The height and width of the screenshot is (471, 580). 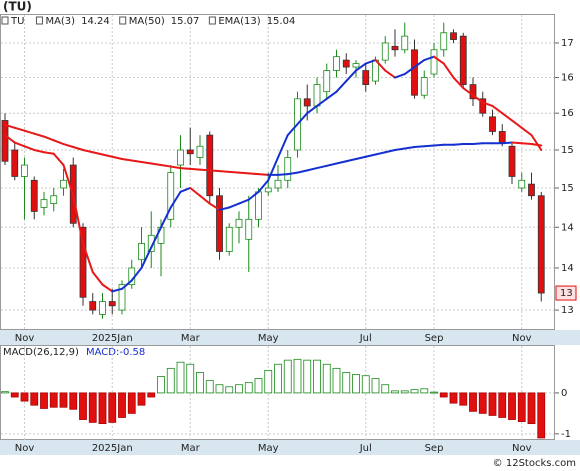 What do you see at coordinates (185, 21) in the screenshot?
I see `legend-value: 15.07` at bounding box center [185, 21].